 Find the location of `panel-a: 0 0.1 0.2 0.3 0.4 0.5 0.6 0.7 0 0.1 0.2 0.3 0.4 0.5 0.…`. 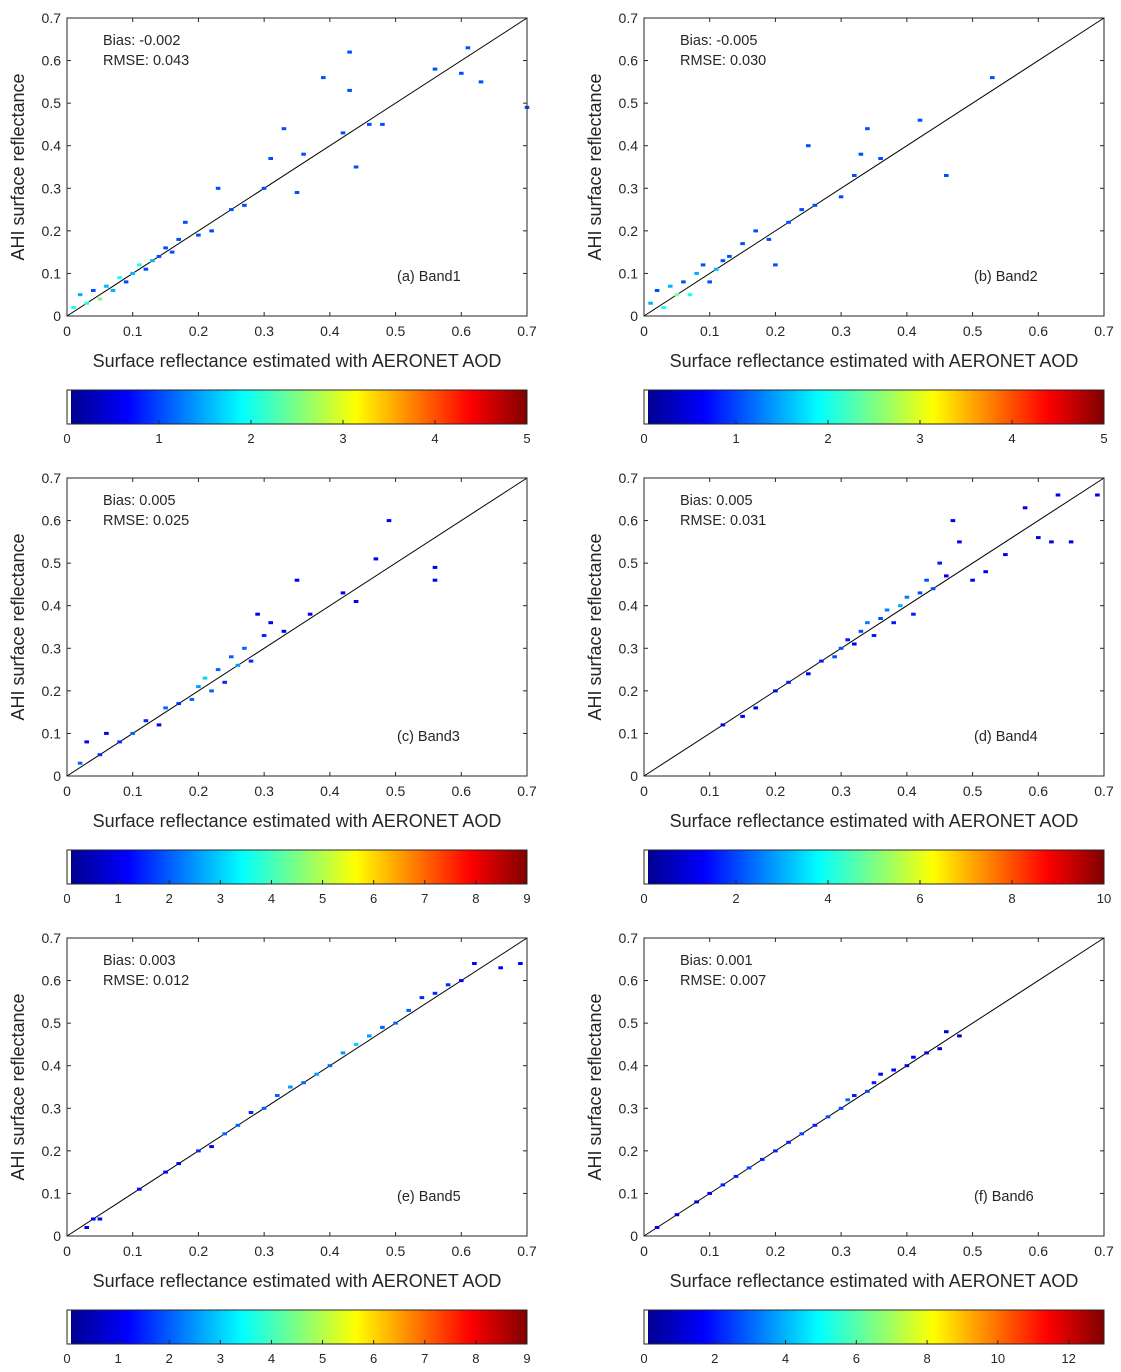

panel-a: 0 0.1 0.2 0.3 0.4 0.5 0.6 0.7 0 0.1 0.2 0.3 0.4 0.5 0.… is located at coordinates (272, 228).